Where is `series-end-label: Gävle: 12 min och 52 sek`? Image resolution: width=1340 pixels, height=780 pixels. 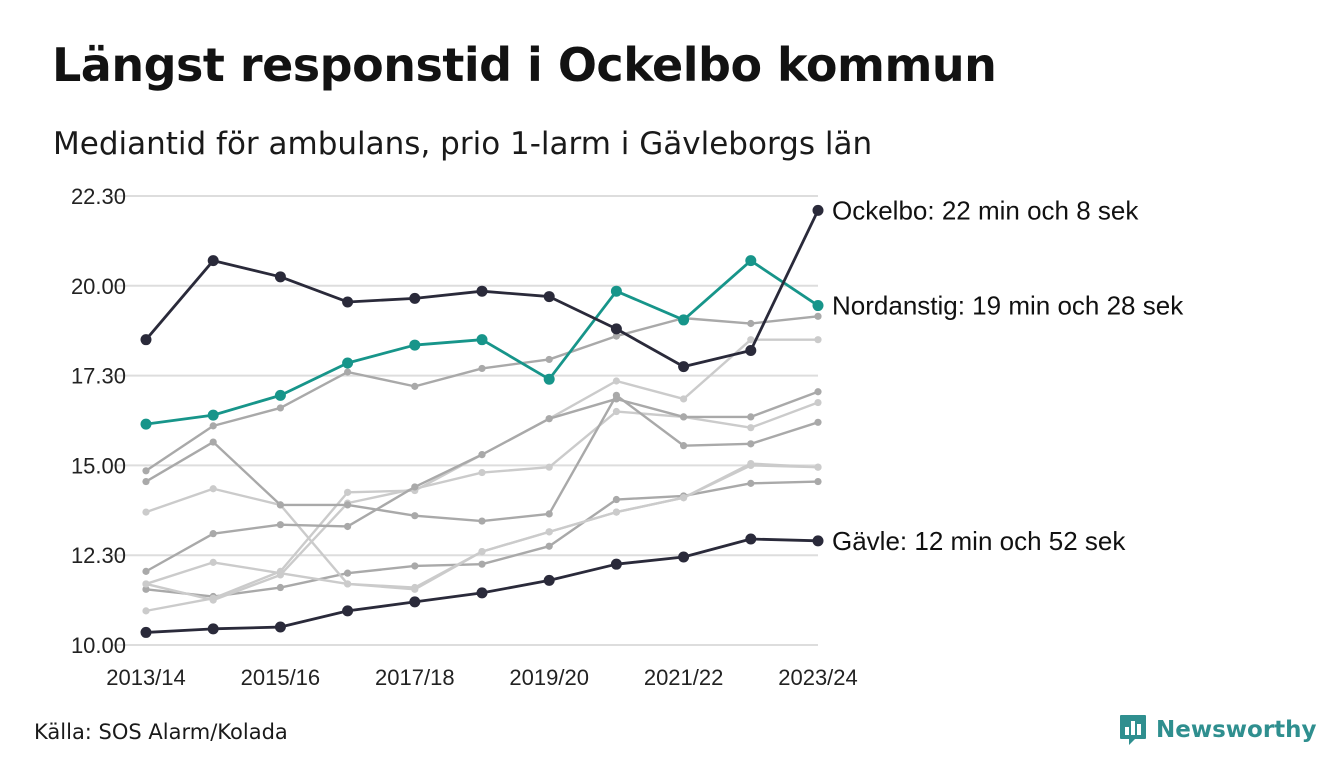 series-end-label: Gävle: 12 min och 52 sek is located at coordinates (979, 541).